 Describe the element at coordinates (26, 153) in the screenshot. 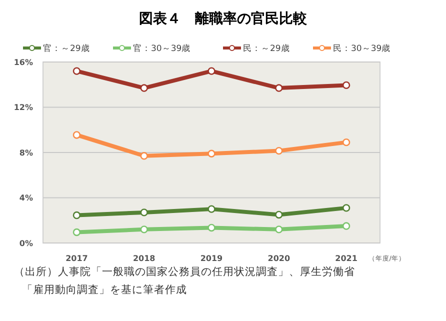

I see `y-tick-label: 8%` at that location.